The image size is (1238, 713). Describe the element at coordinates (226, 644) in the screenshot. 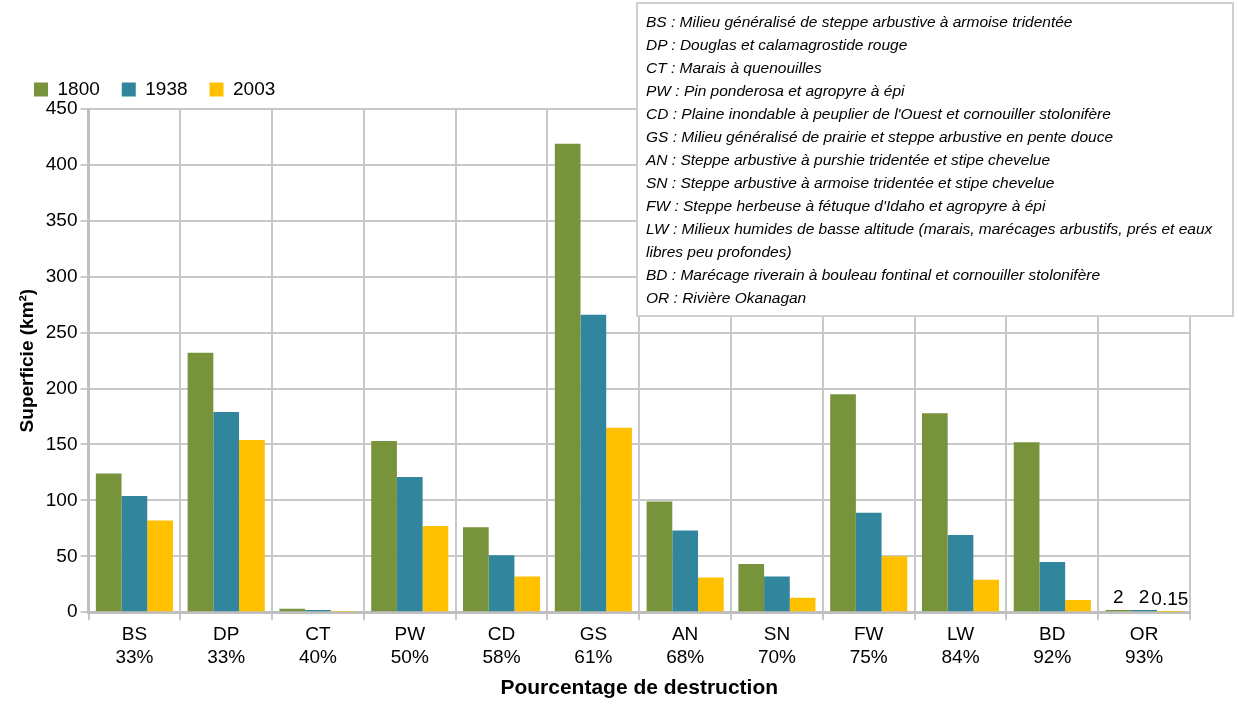

I see `x-tick-label: DP 33%` at that location.